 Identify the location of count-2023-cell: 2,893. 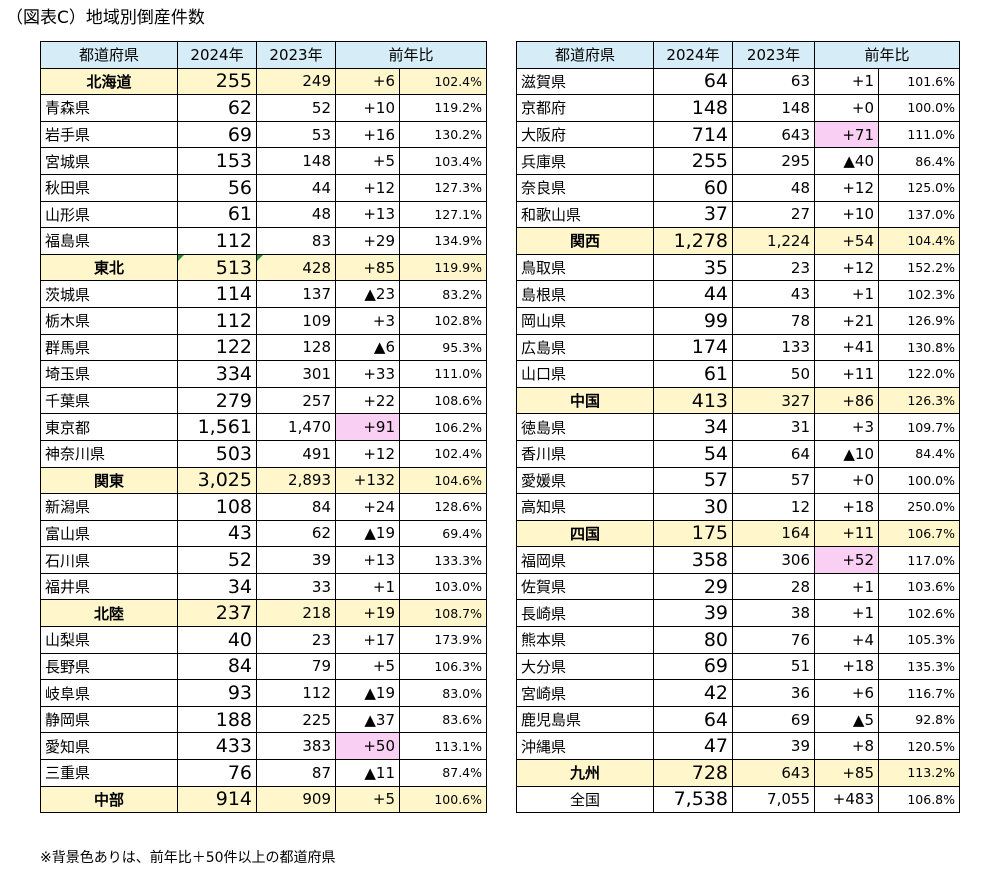
(296, 480).